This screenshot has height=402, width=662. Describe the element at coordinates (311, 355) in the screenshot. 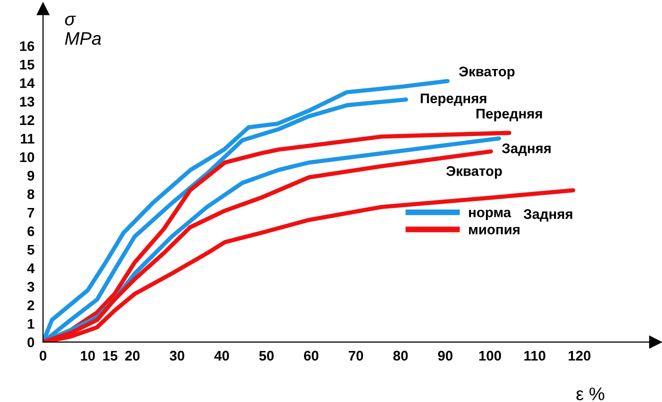

I see `x-tick-label: 60` at that location.